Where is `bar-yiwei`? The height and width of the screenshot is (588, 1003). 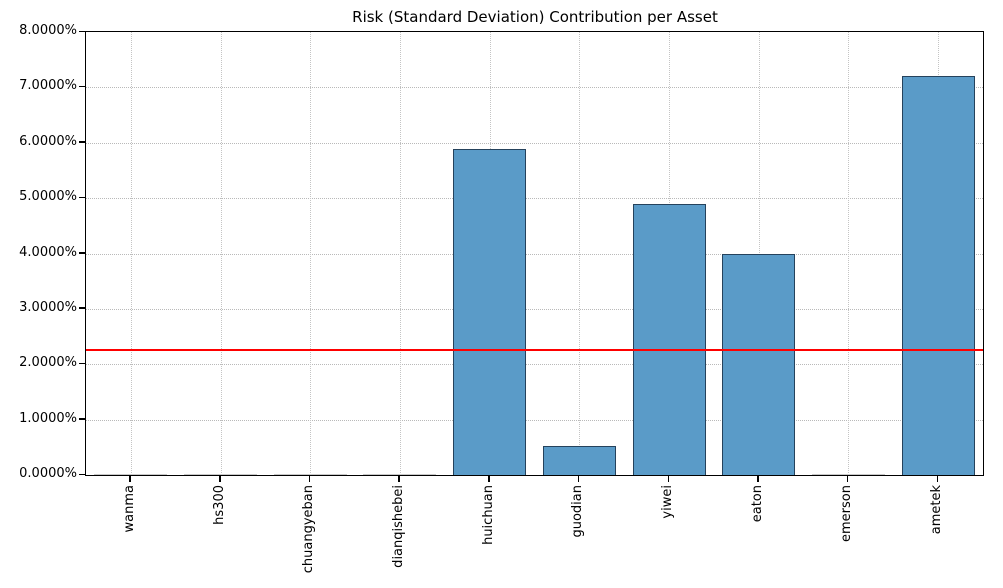
bar-yiwei is located at coordinates (669, 339).